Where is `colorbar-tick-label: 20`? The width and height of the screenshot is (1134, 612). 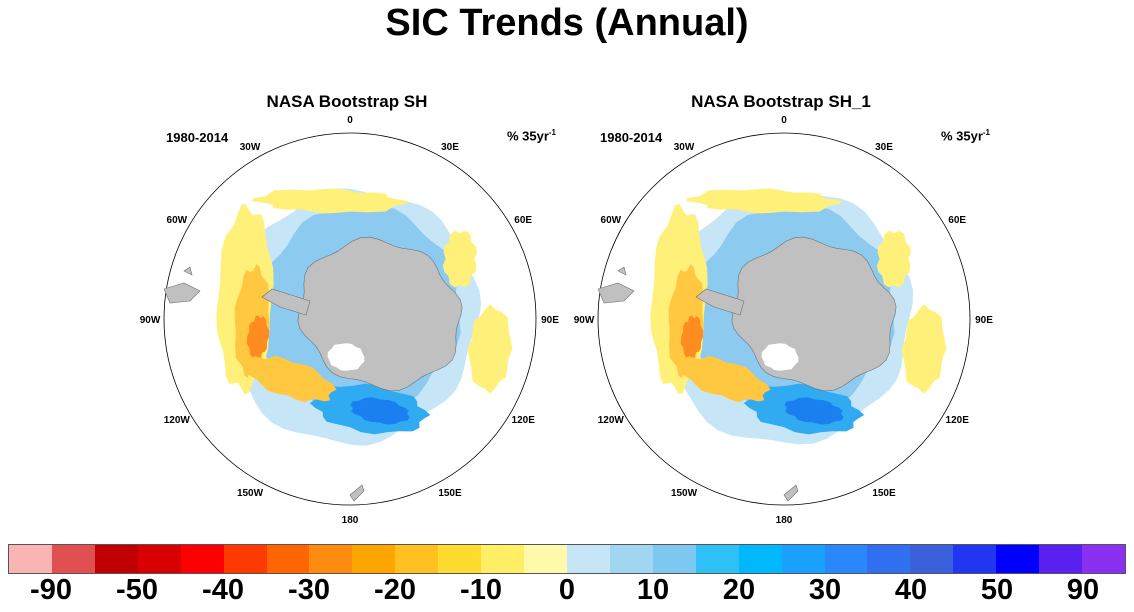
colorbar-tick-label: 20 is located at coordinates (739, 590).